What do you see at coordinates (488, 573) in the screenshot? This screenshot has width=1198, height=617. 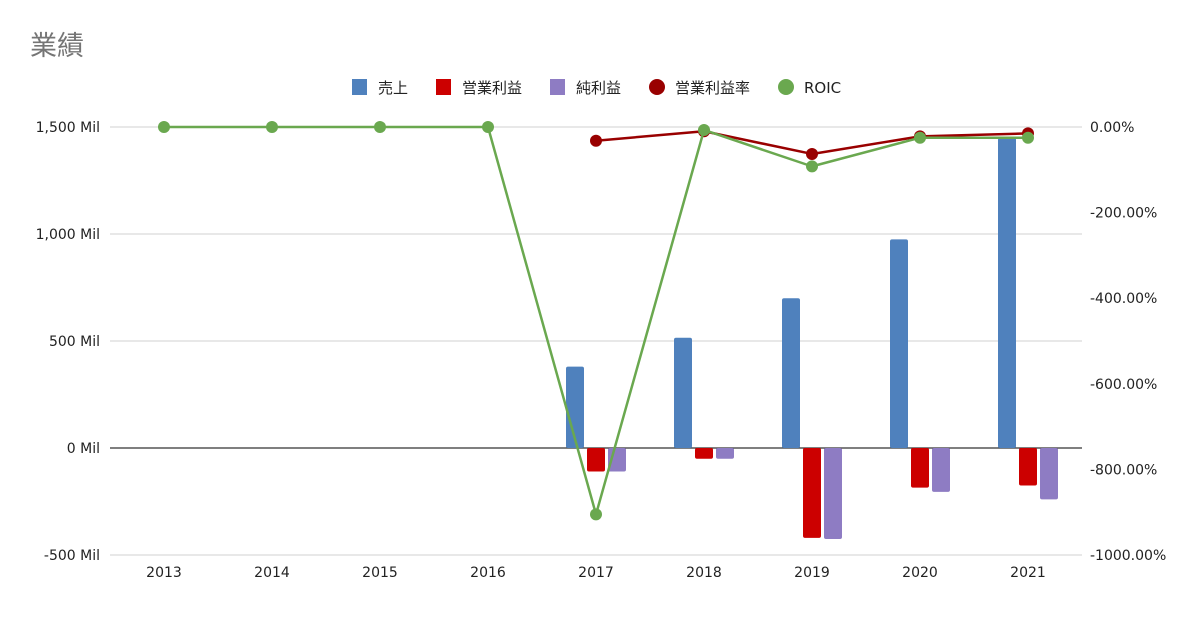 I see `x-tick-label: 2016` at bounding box center [488, 573].